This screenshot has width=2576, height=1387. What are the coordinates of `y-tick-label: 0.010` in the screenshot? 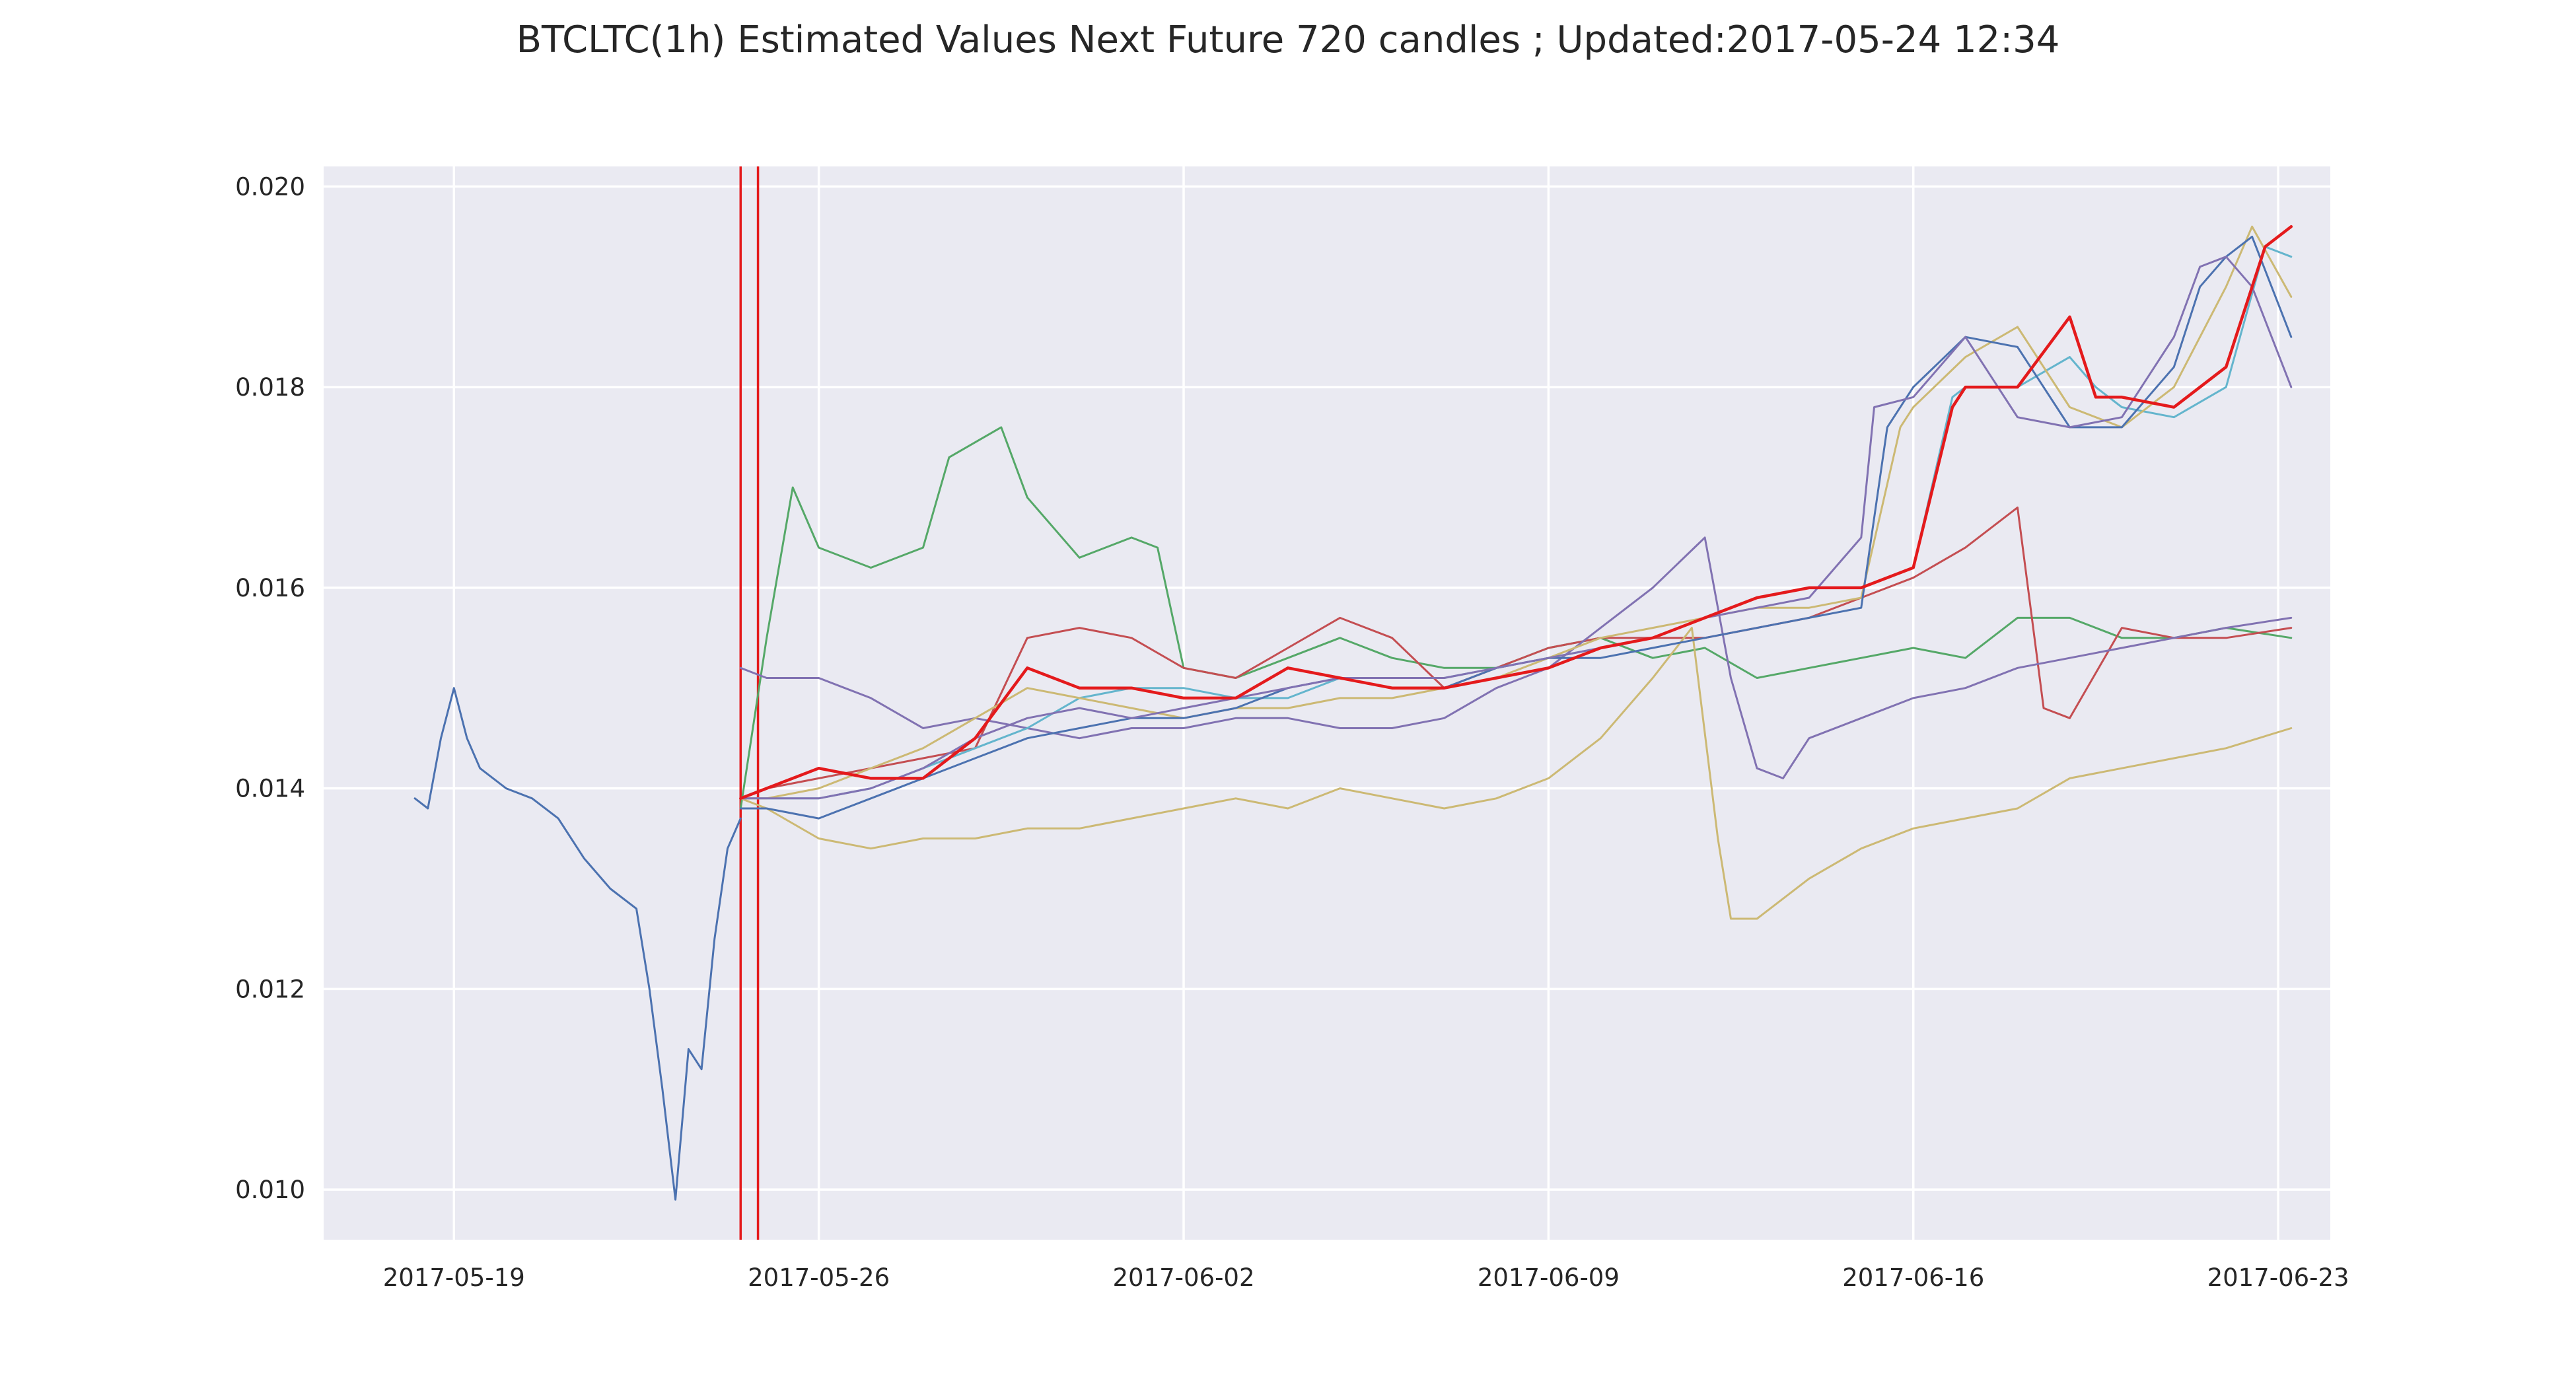 It's located at (270, 1190).